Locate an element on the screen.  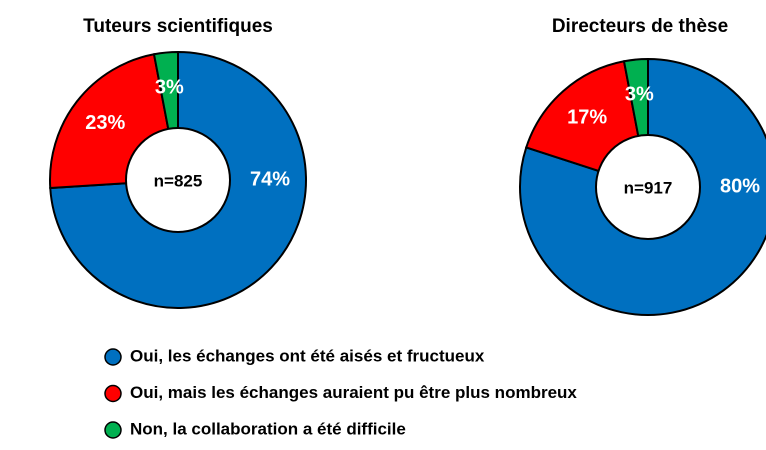
chart-title: Directeurs de thèse is located at coordinates (640, 26).